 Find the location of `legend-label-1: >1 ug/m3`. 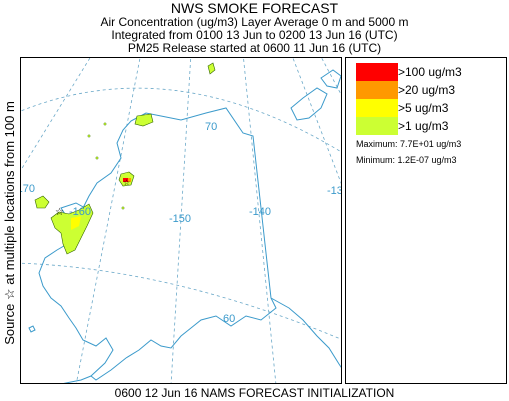

legend-label-1: >1 ug/m3 is located at coordinates (423, 126).